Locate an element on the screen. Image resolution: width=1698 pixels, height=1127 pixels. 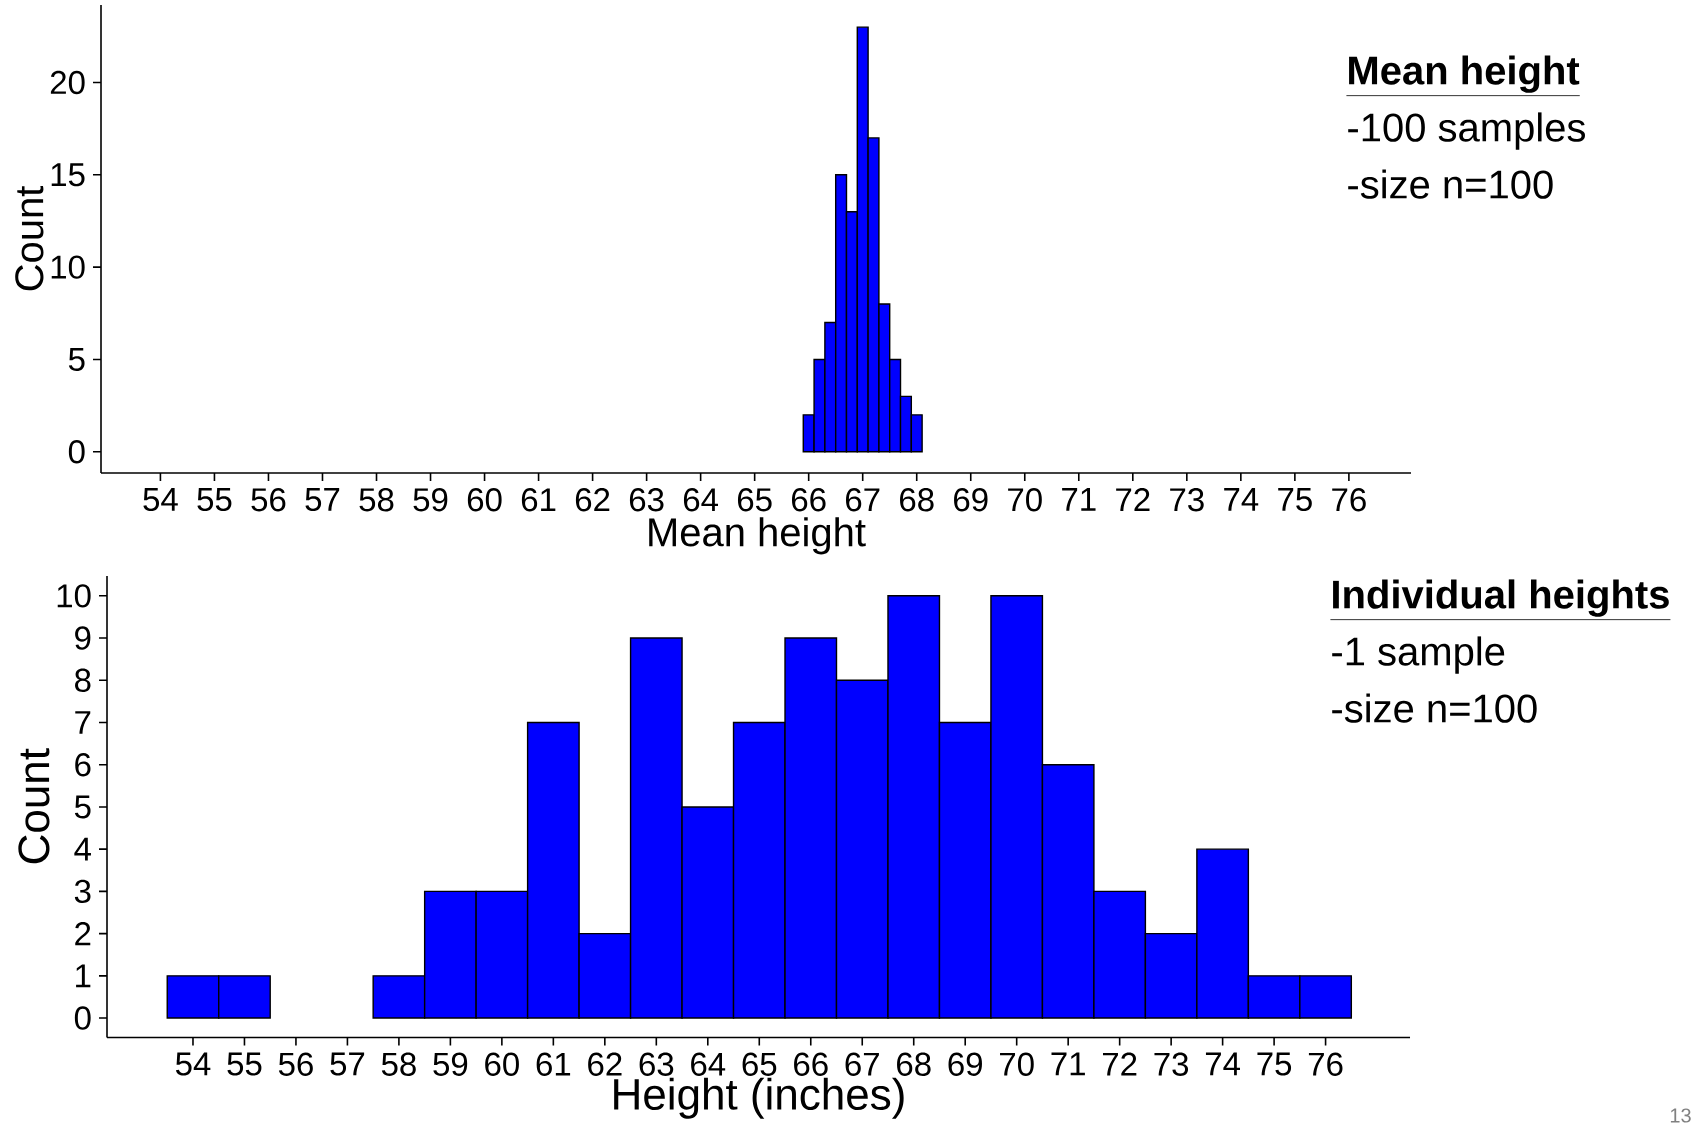
x-axis-title: Height (inches) is located at coordinates (759, 1098).